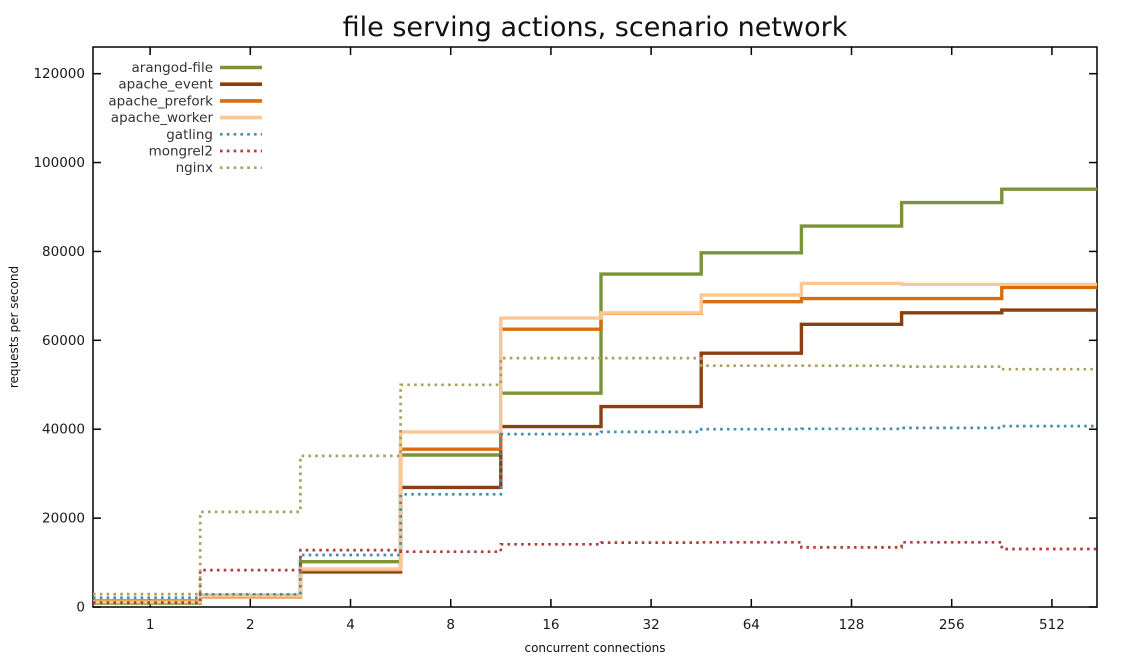 The width and height of the screenshot is (1121, 662). I want to click on x-tick-label: 1, so click(150, 625).